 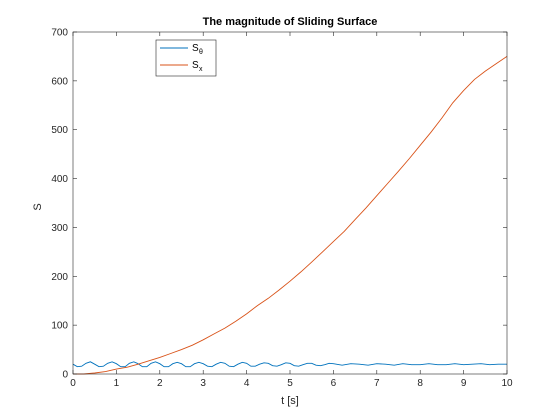 What do you see at coordinates (507, 383) in the screenshot?
I see `x-tick-label: 10` at bounding box center [507, 383].